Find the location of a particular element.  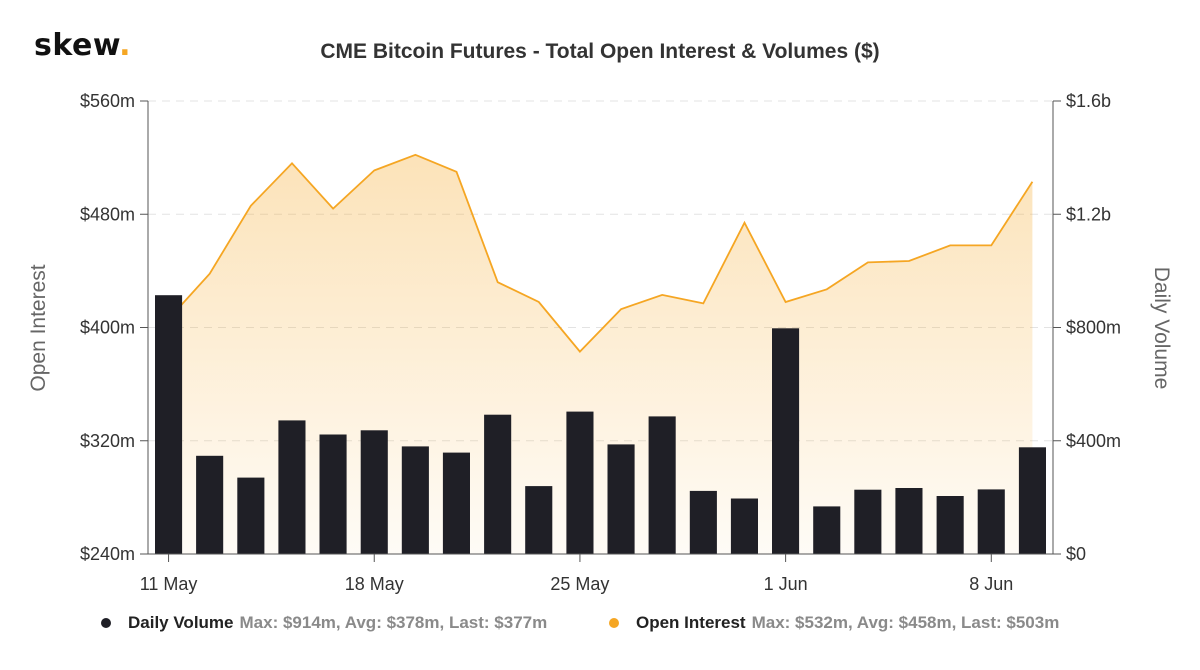

left-axis-ticks: $240m $320m $400m $480m $560m is located at coordinates (114, 327).